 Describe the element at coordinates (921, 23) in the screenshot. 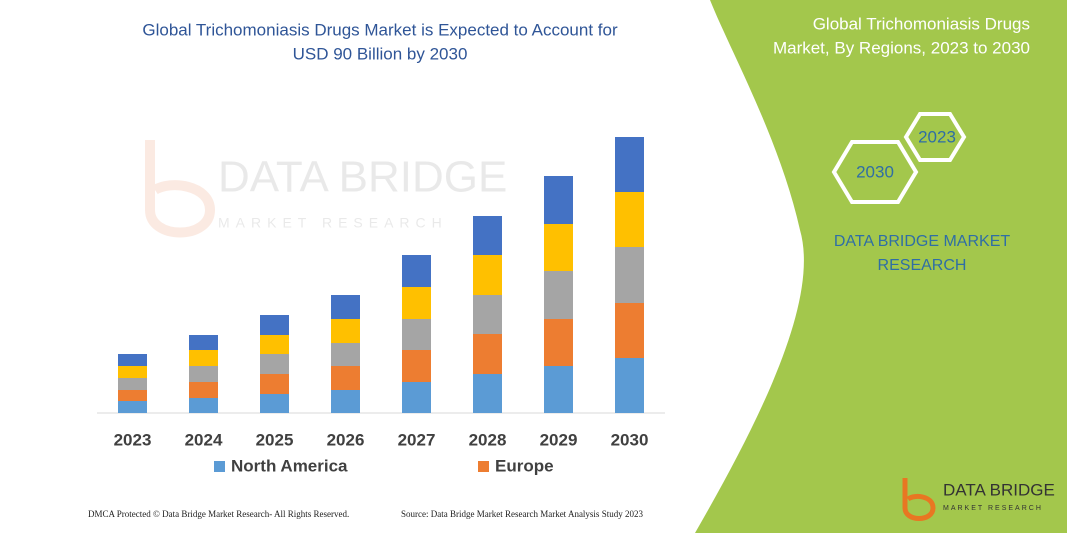

I see `panel-title: Global Trichomoniasis Drugs` at that location.